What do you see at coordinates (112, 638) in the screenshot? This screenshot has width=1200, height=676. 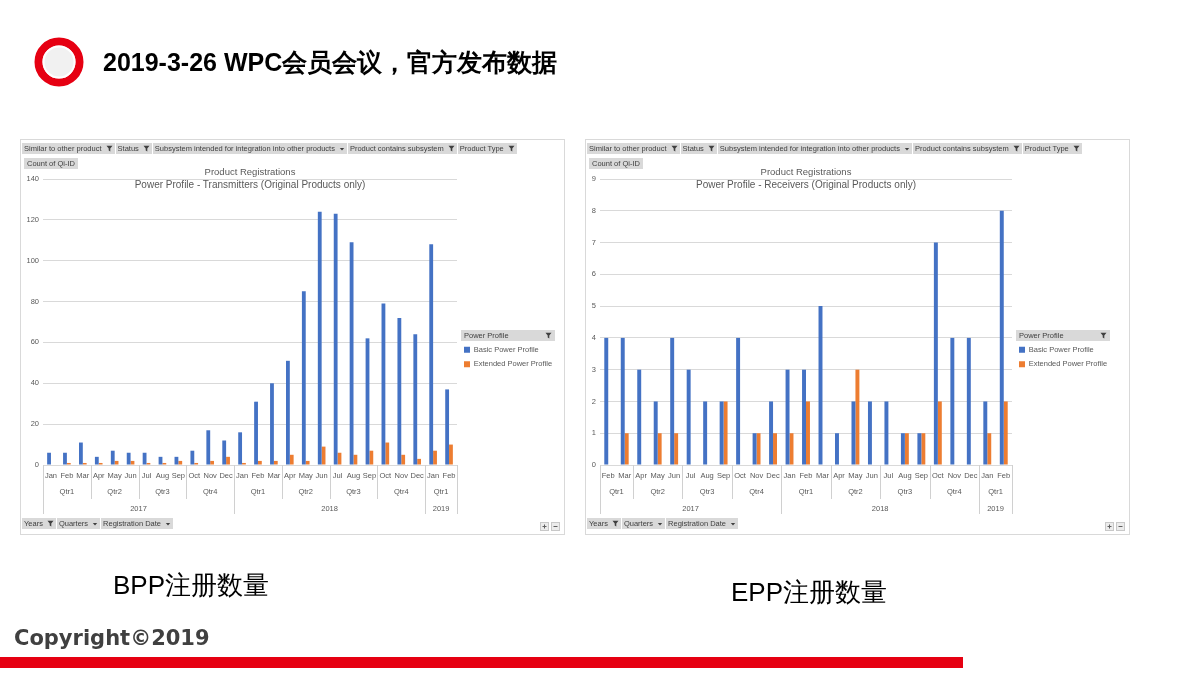 I see `text: Copyright©2019` at bounding box center [112, 638].